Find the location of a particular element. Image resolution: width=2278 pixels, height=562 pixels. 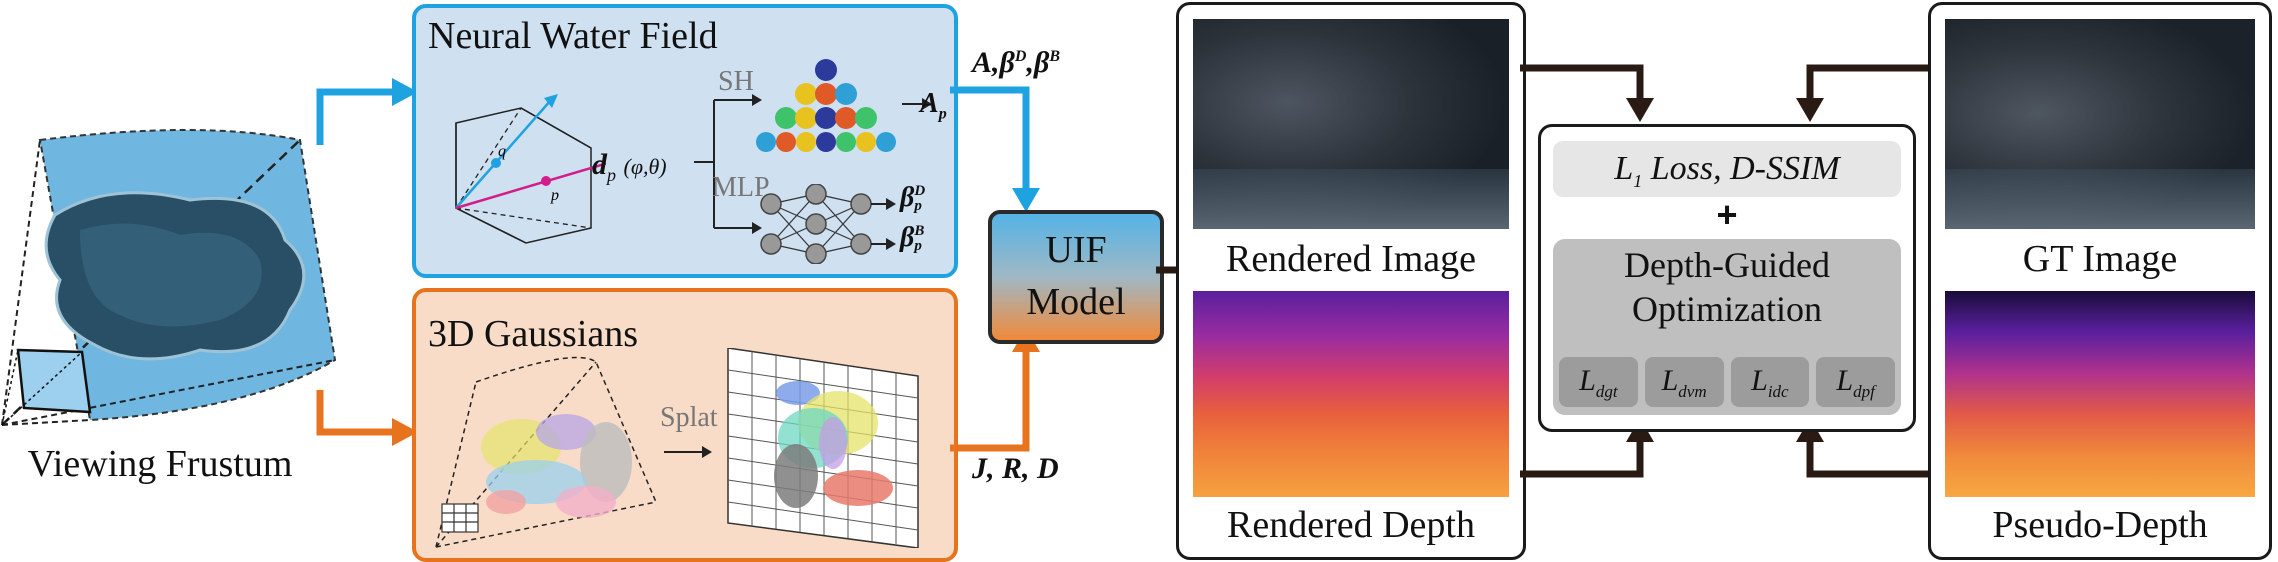

direction-subscript: p is located at coordinates (611, 175).